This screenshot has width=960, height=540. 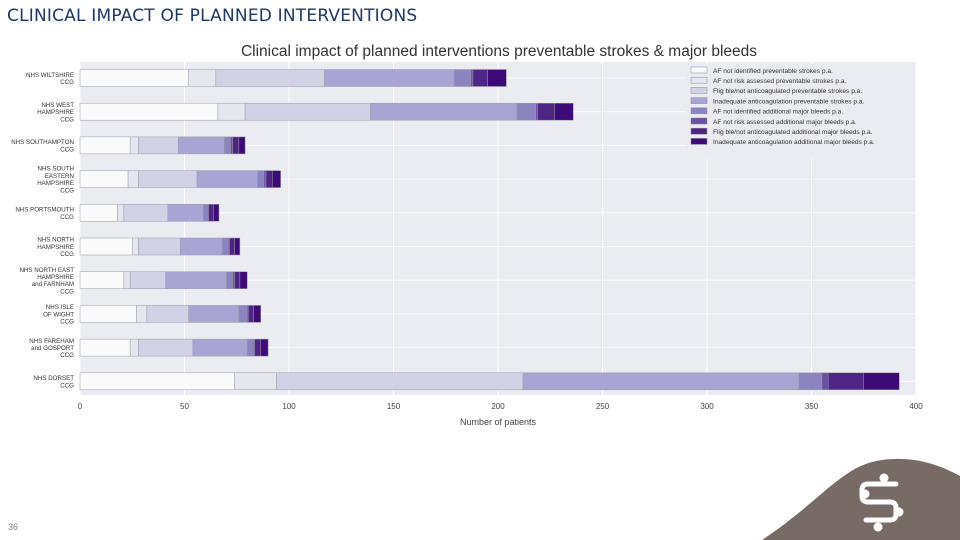 I want to click on category-label-line: NHS NORTH, so click(x=55, y=240).